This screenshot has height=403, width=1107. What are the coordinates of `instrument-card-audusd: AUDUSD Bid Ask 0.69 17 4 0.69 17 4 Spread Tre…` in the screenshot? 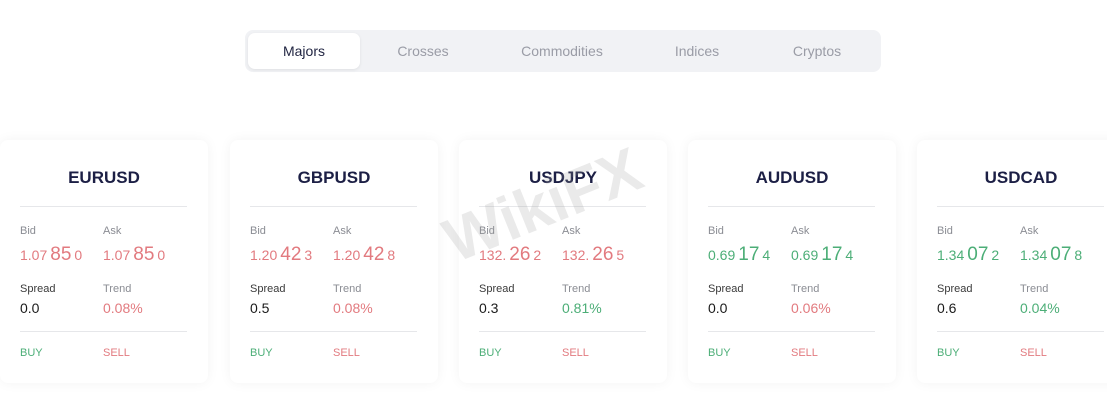 It's located at (792, 261).